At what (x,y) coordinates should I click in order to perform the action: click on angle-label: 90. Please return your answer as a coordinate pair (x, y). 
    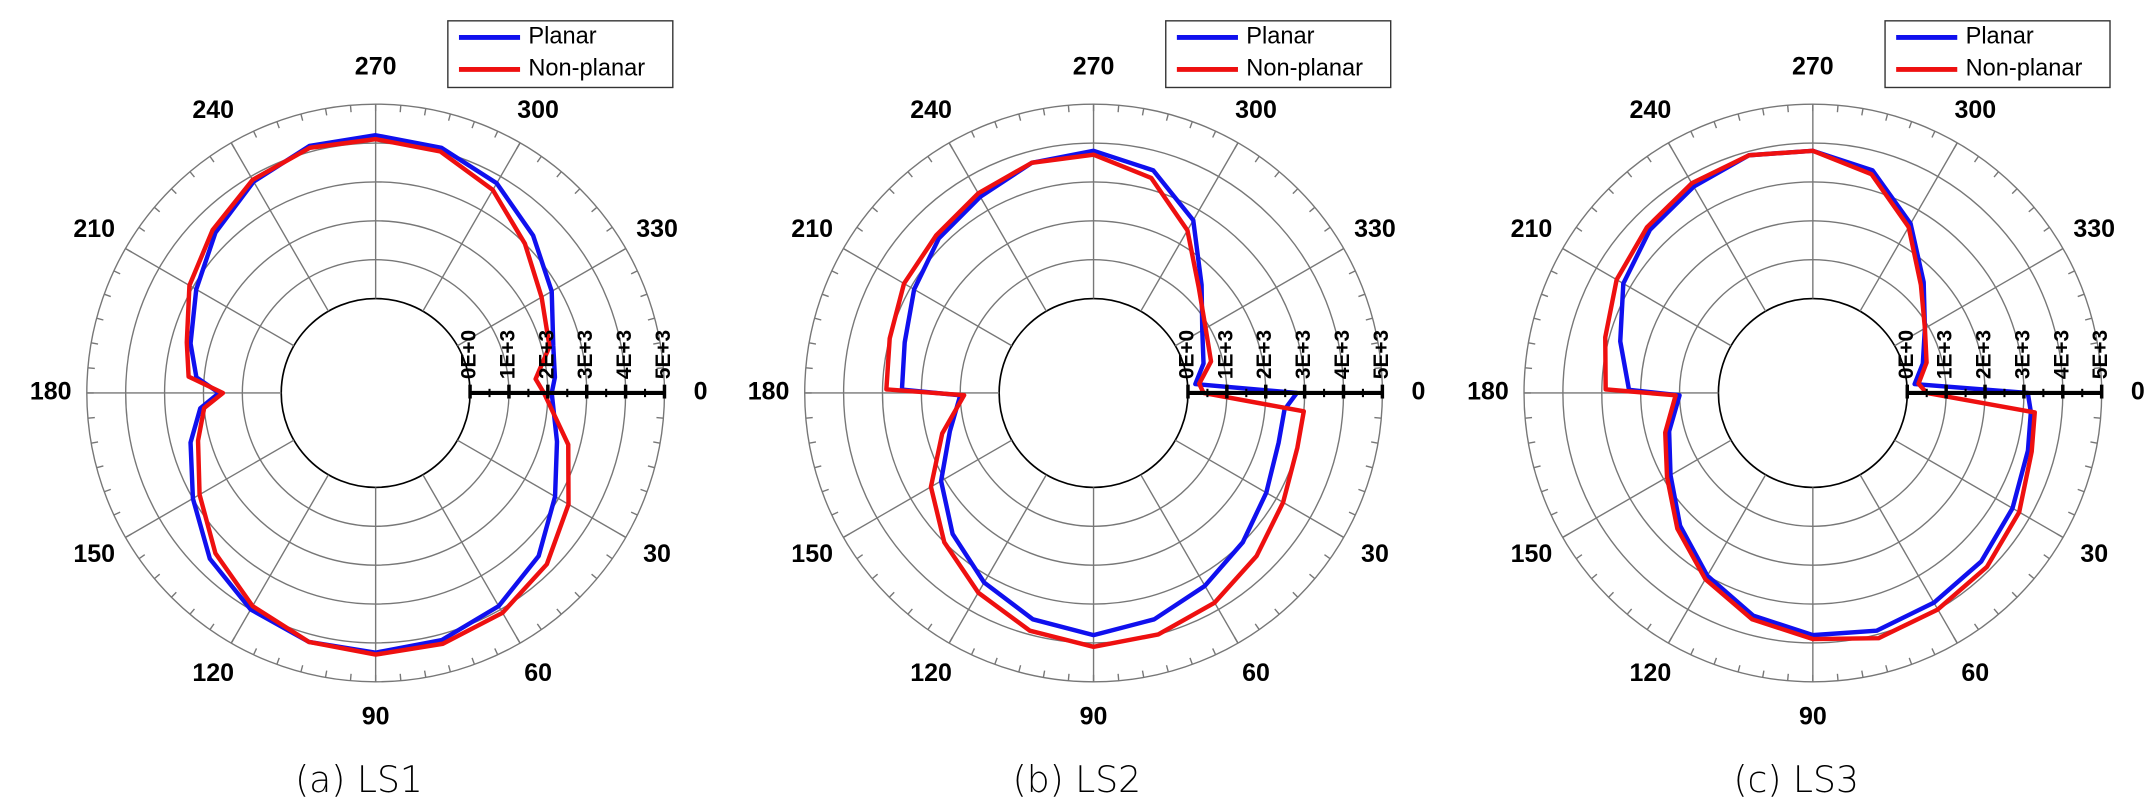
    Looking at the image, I should click on (376, 717).